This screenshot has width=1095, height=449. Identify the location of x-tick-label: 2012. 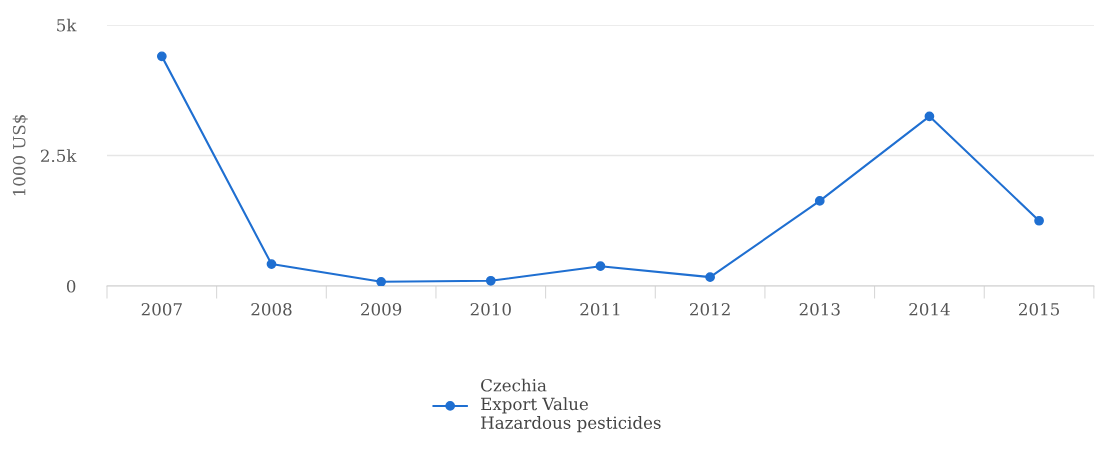
(710, 309).